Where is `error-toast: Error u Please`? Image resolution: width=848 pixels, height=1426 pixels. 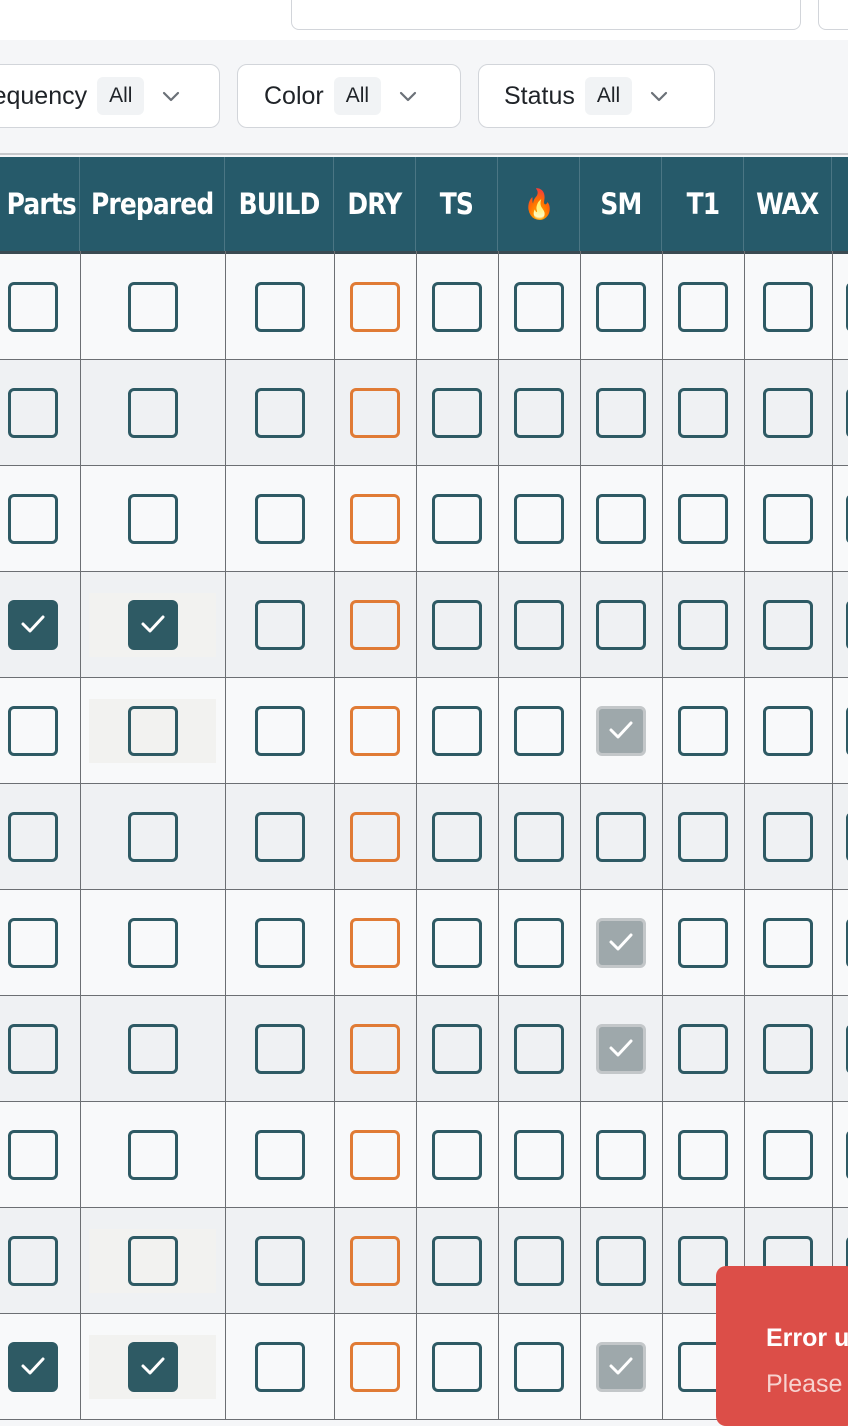
error-toast: Error u Please is located at coordinates (782, 1346).